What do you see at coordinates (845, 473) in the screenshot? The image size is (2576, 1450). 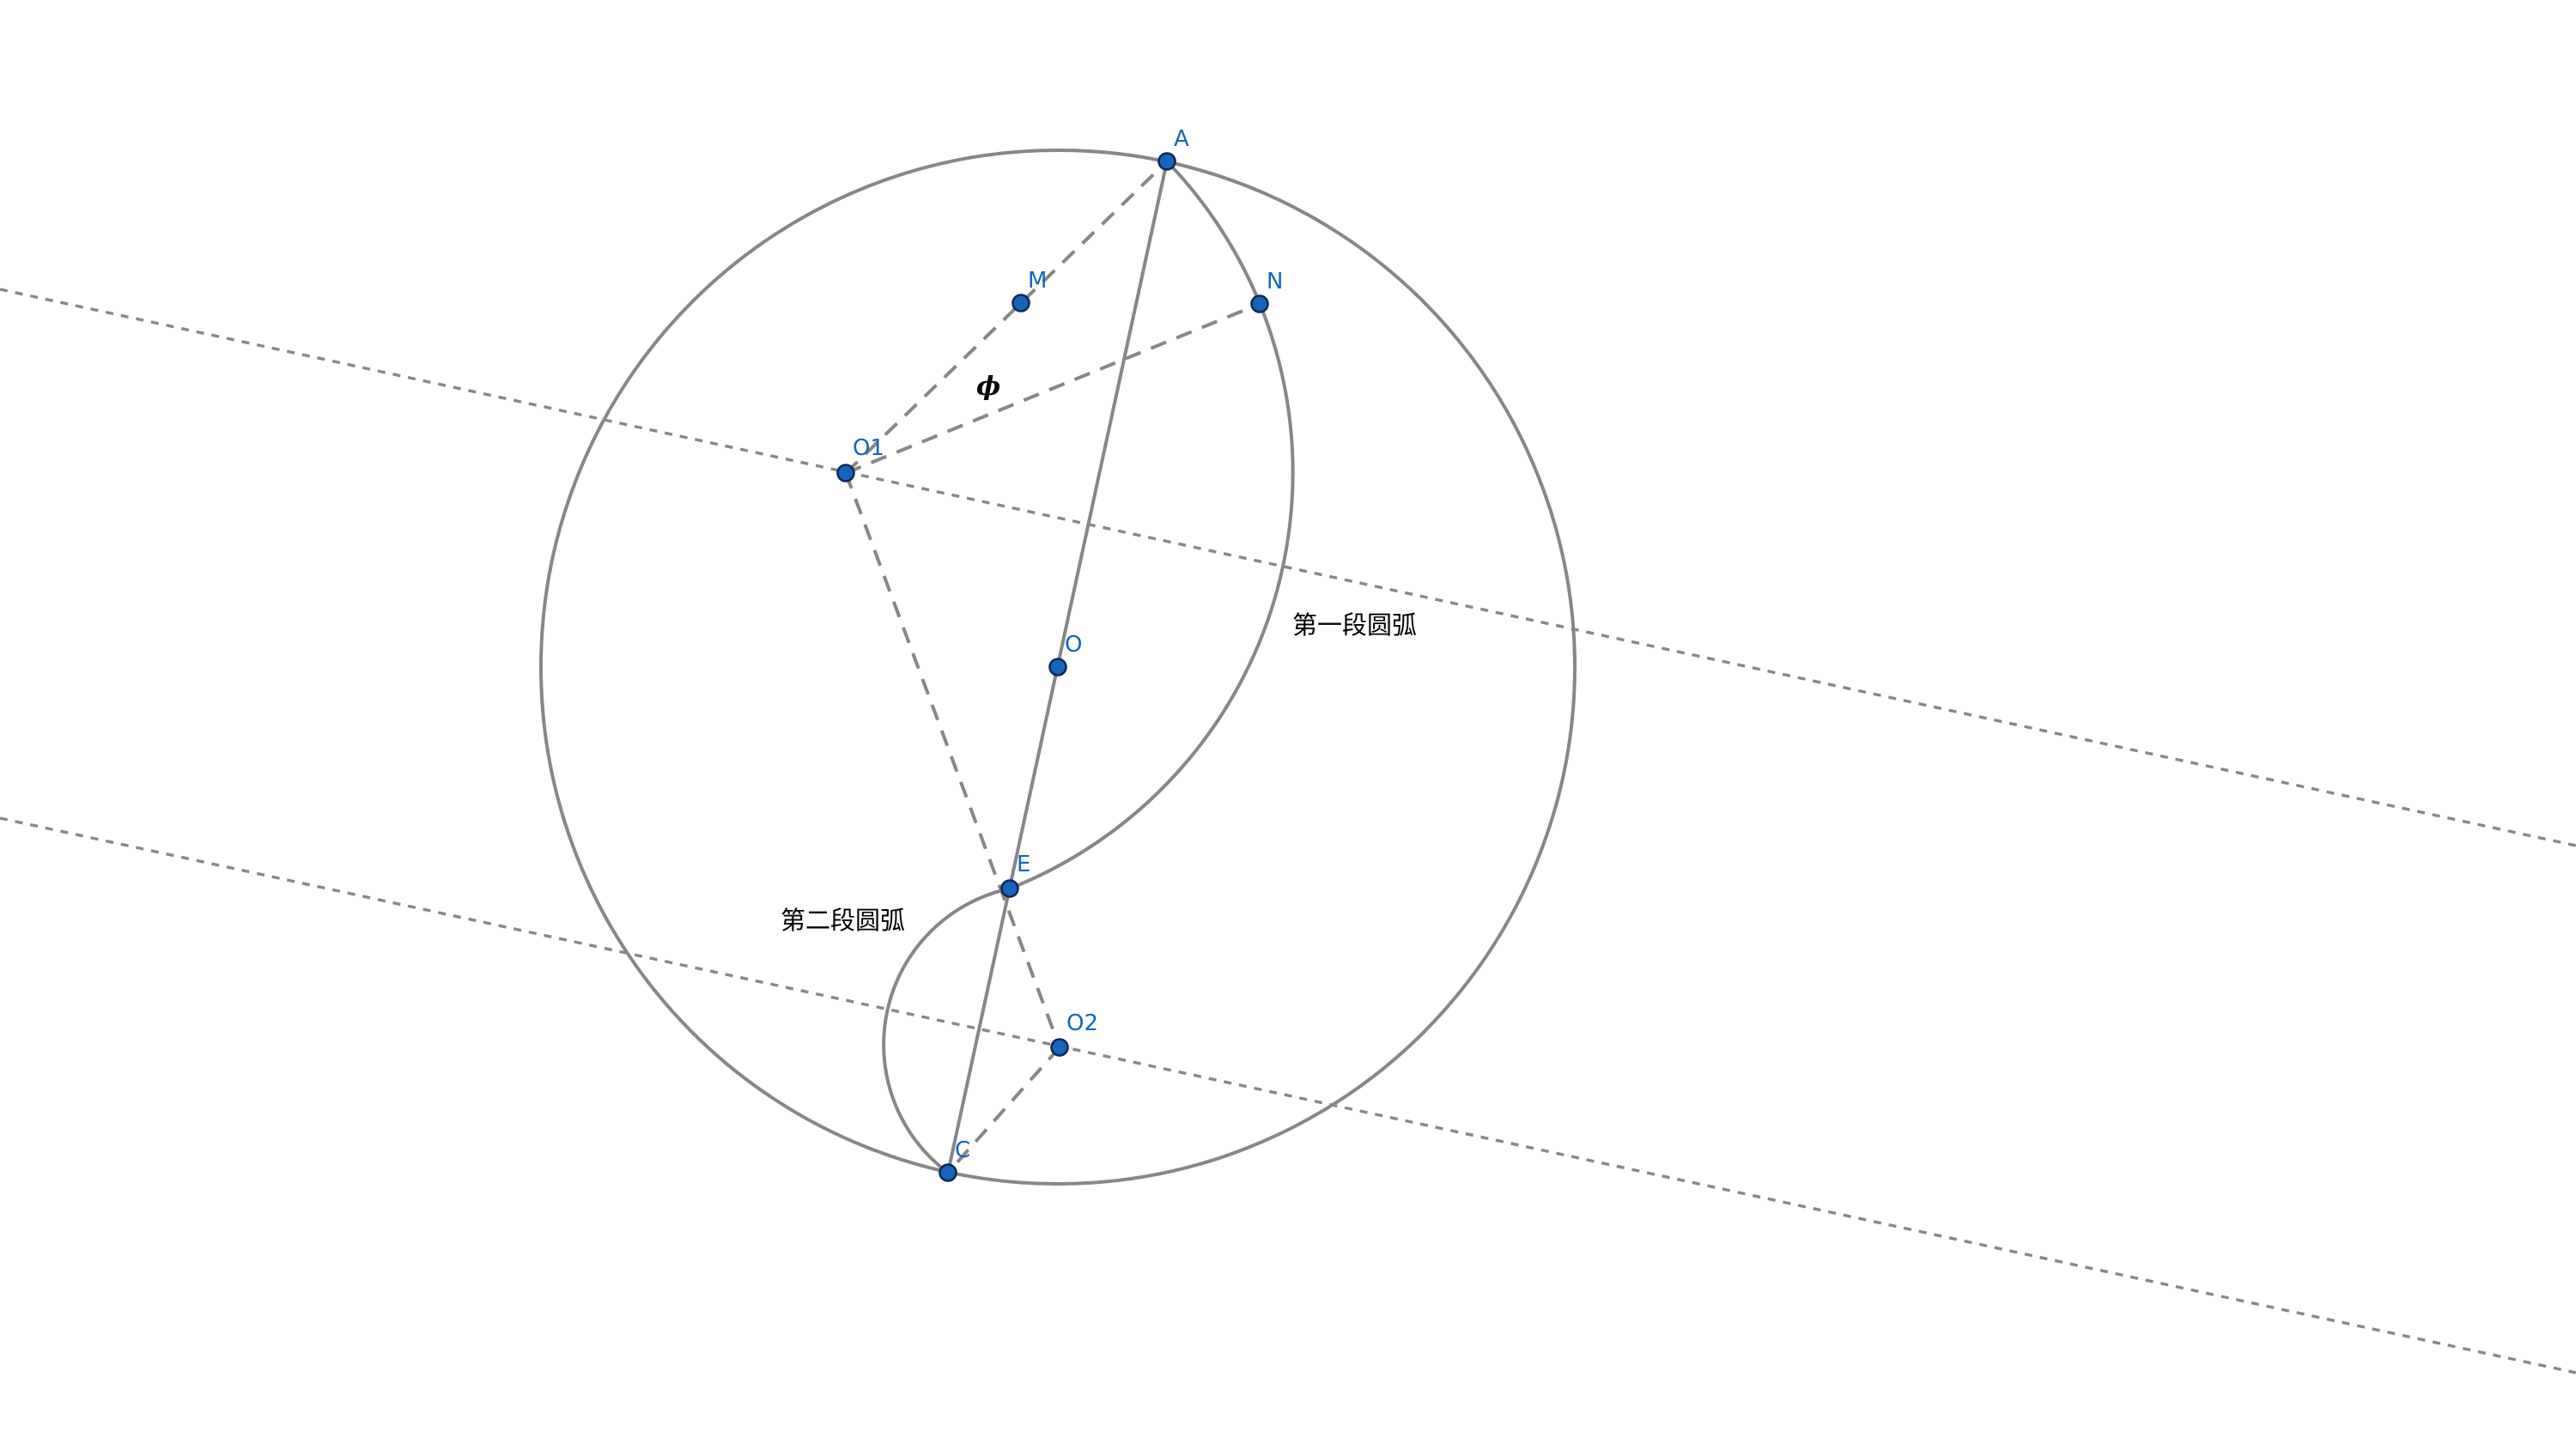 I see `point-o1` at bounding box center [845, 473].